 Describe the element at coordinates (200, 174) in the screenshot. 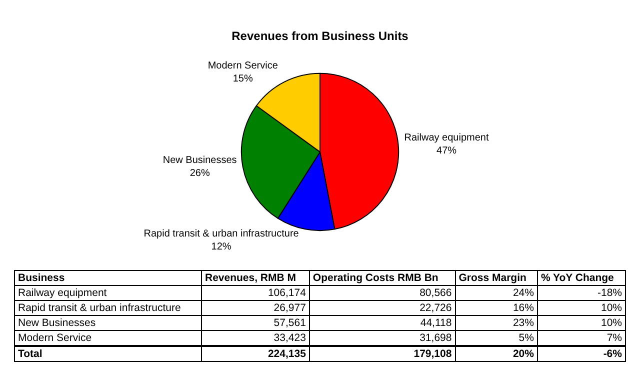

I see `data-label: 26%` at that location.